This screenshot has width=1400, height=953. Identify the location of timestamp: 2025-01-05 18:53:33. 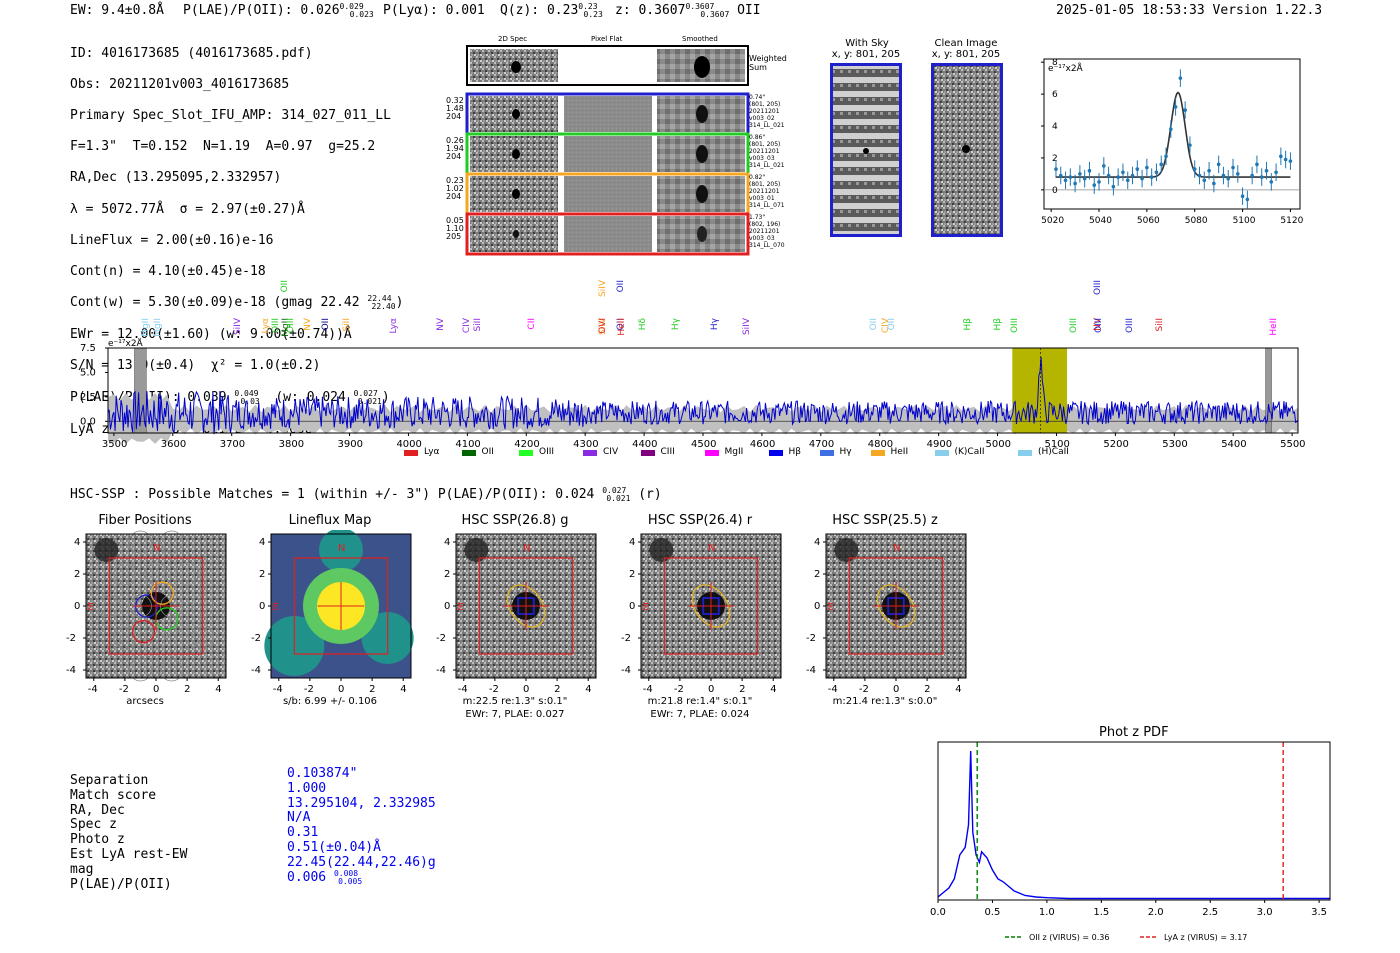
(1130, 10).